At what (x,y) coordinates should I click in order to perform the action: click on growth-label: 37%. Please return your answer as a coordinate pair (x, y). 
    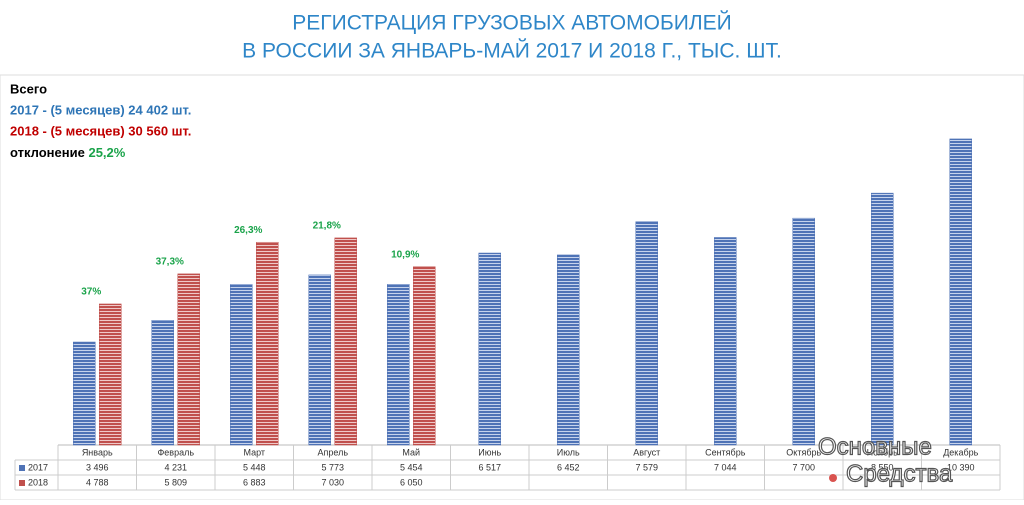
    Looking at the image, I should click on (91, 292).